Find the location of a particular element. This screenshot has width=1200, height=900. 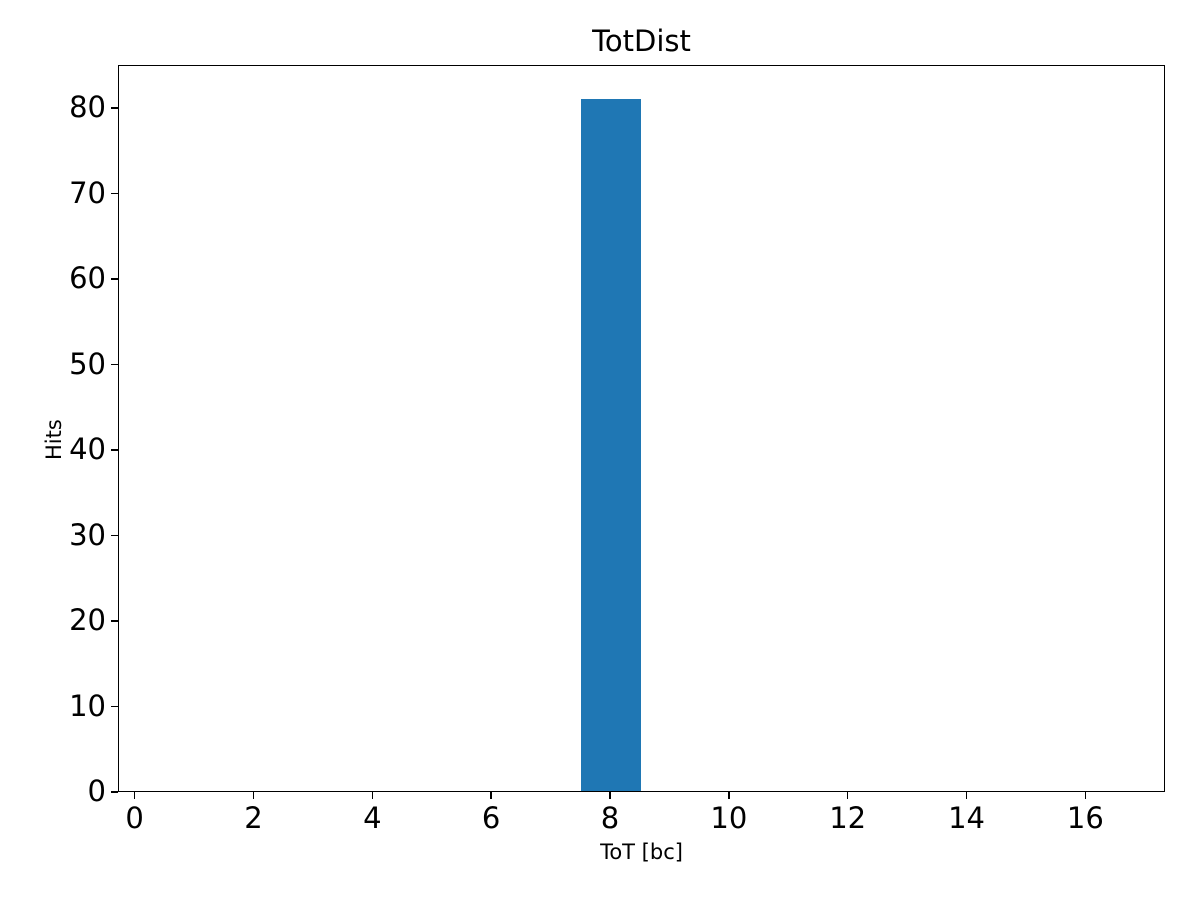

x-tick-label: 6 is located at coordinates (491, 818).